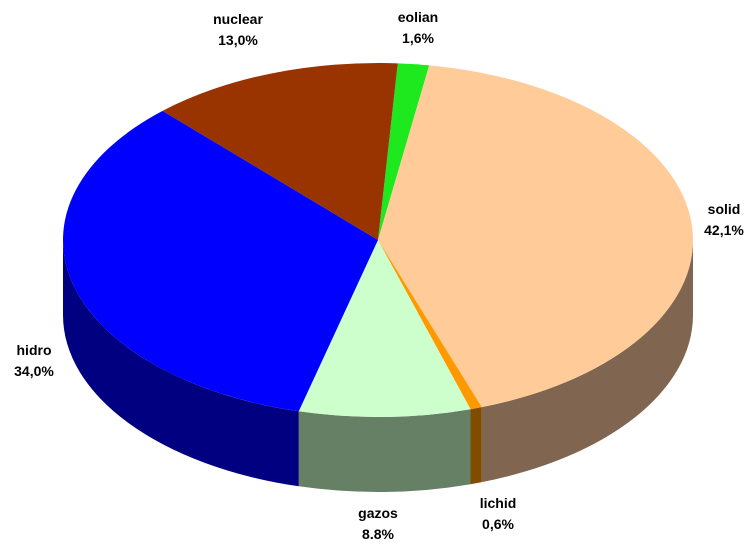 Image resolution: width=755 pixels, height=544 pixels. Describe the element at coordinates (238, 19) in the screenshot. I see `slice-label: nuclear` at that location.